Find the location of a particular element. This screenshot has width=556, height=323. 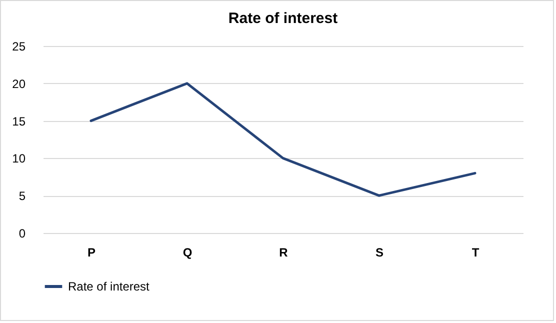

legend-label: Rate of interest is located at coordinates (109, 287).